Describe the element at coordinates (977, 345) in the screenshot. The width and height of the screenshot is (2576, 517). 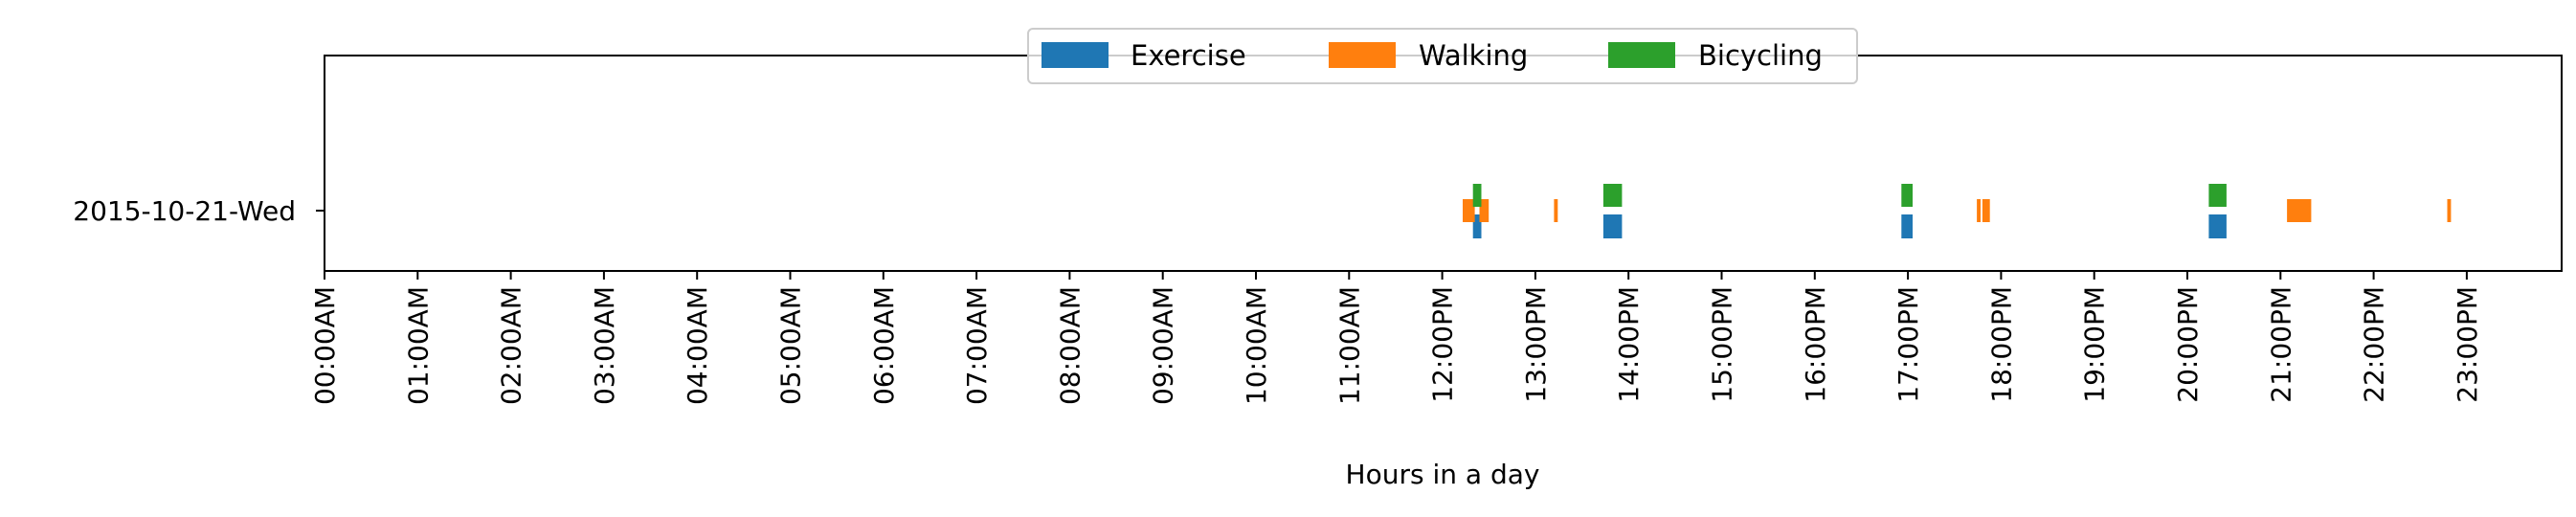
I see `x-tick-label: 07:00AM` at that location.